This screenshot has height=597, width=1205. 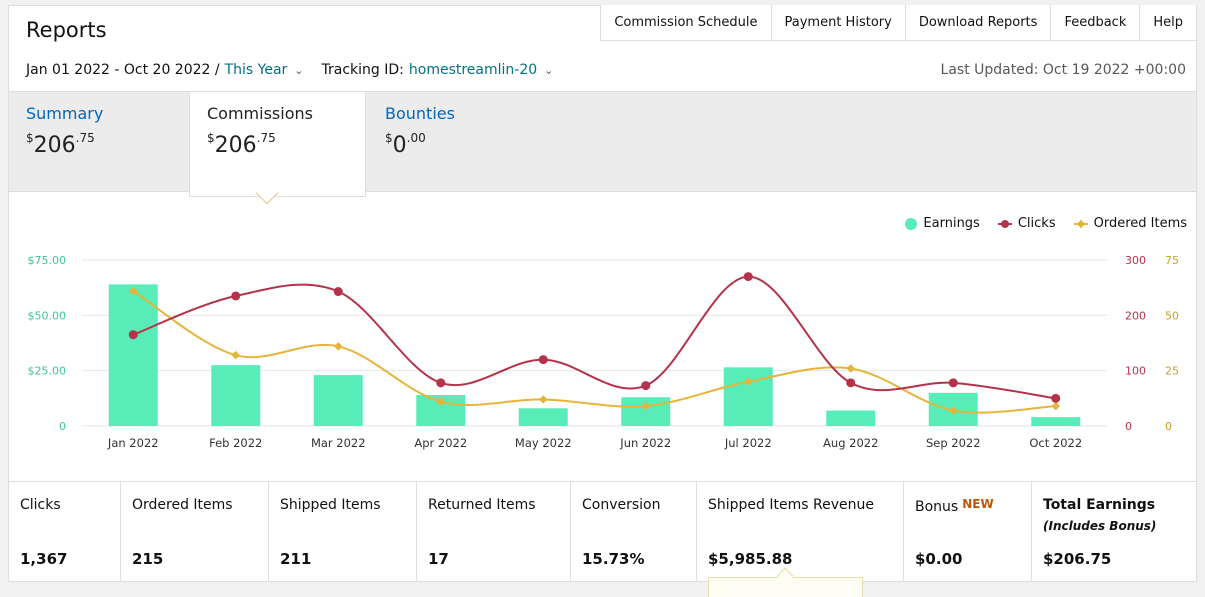 What do you see at coordinates (65, 532) in the screenshot?
I see `stat-clicks: Clicks 1,367` at bounding box center [65, 532].